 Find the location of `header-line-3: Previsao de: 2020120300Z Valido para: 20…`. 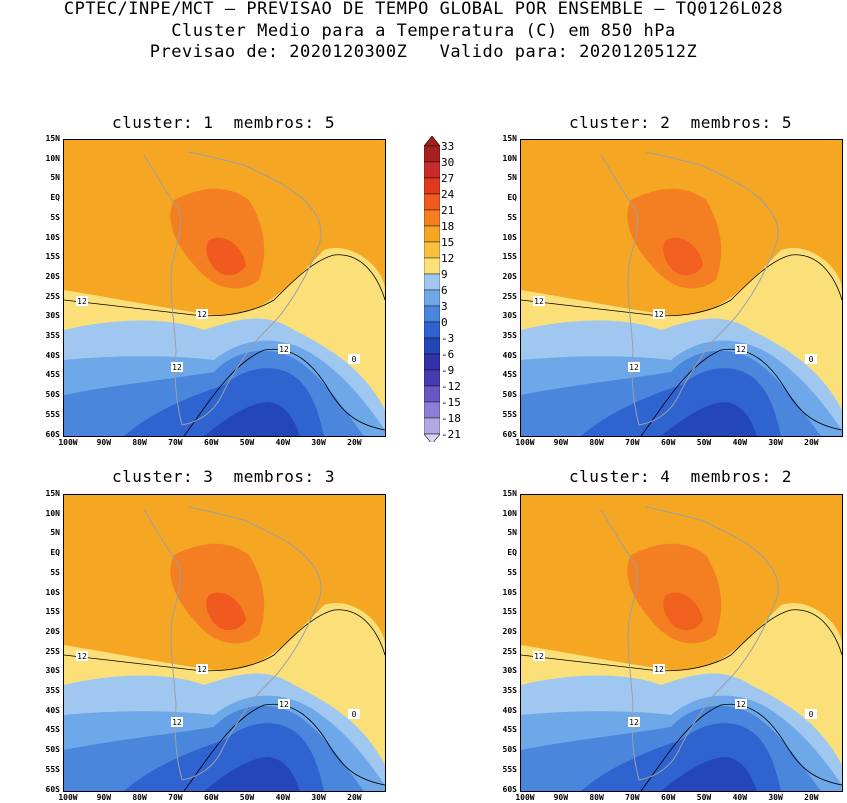

header-line-3: Previsao de: 2020120300Z Valido para: 20… is located at coordinates (423, 52).